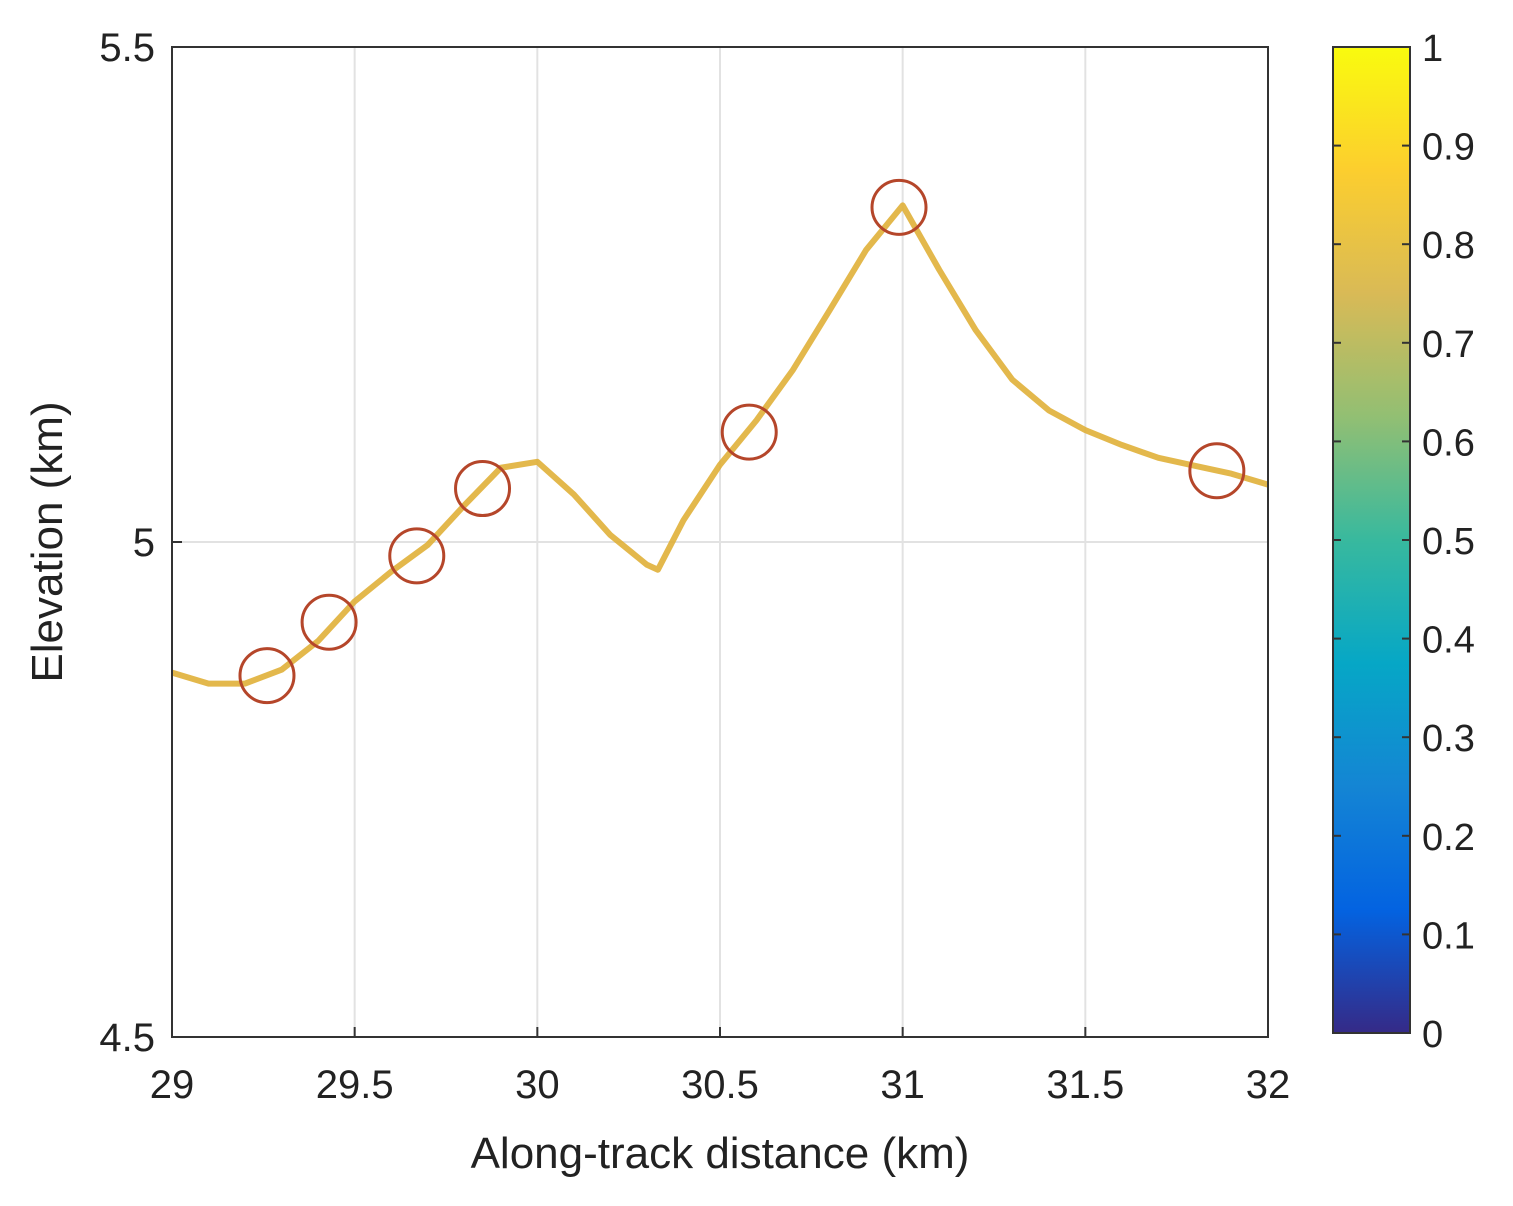 This screenshot has height=1206, width=1513. Describe the element at coordinates (127, 48) in the screenshot. I see `y-tick-label: 5.5` at that location.